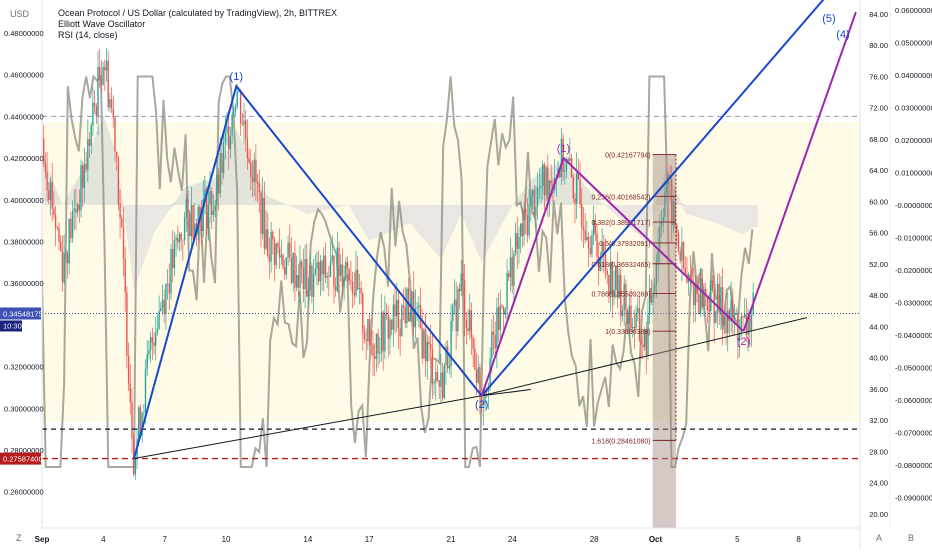 This screenshot has width=932, height=555. What do you see at coordinates (102, 24) in the screenshot?
I see `indicator-ewo-label: Elliott Wave Oscillator` at bounding box center [102, 24].